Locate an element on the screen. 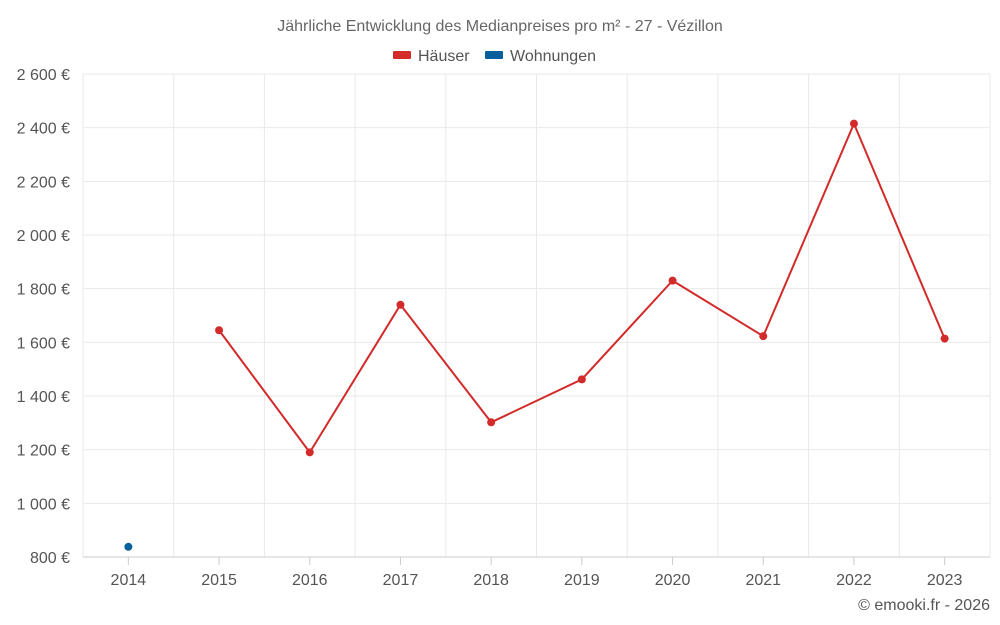 This screenshot has height=625, width=1000. data-point-wohnungen is located at coordinates (128, 546).